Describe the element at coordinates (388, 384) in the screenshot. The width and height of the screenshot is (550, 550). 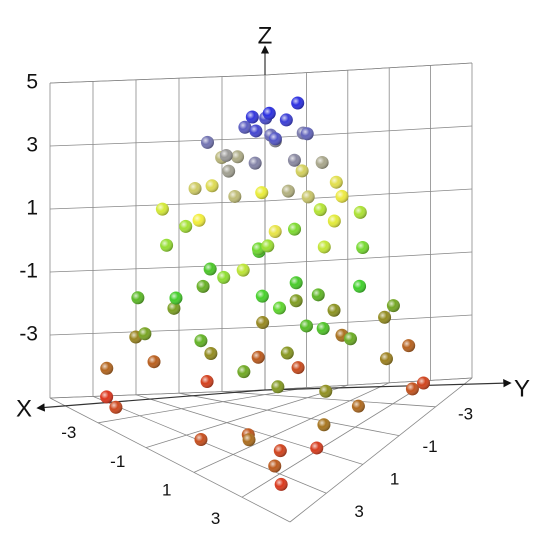
I see `y-axis` at that location.